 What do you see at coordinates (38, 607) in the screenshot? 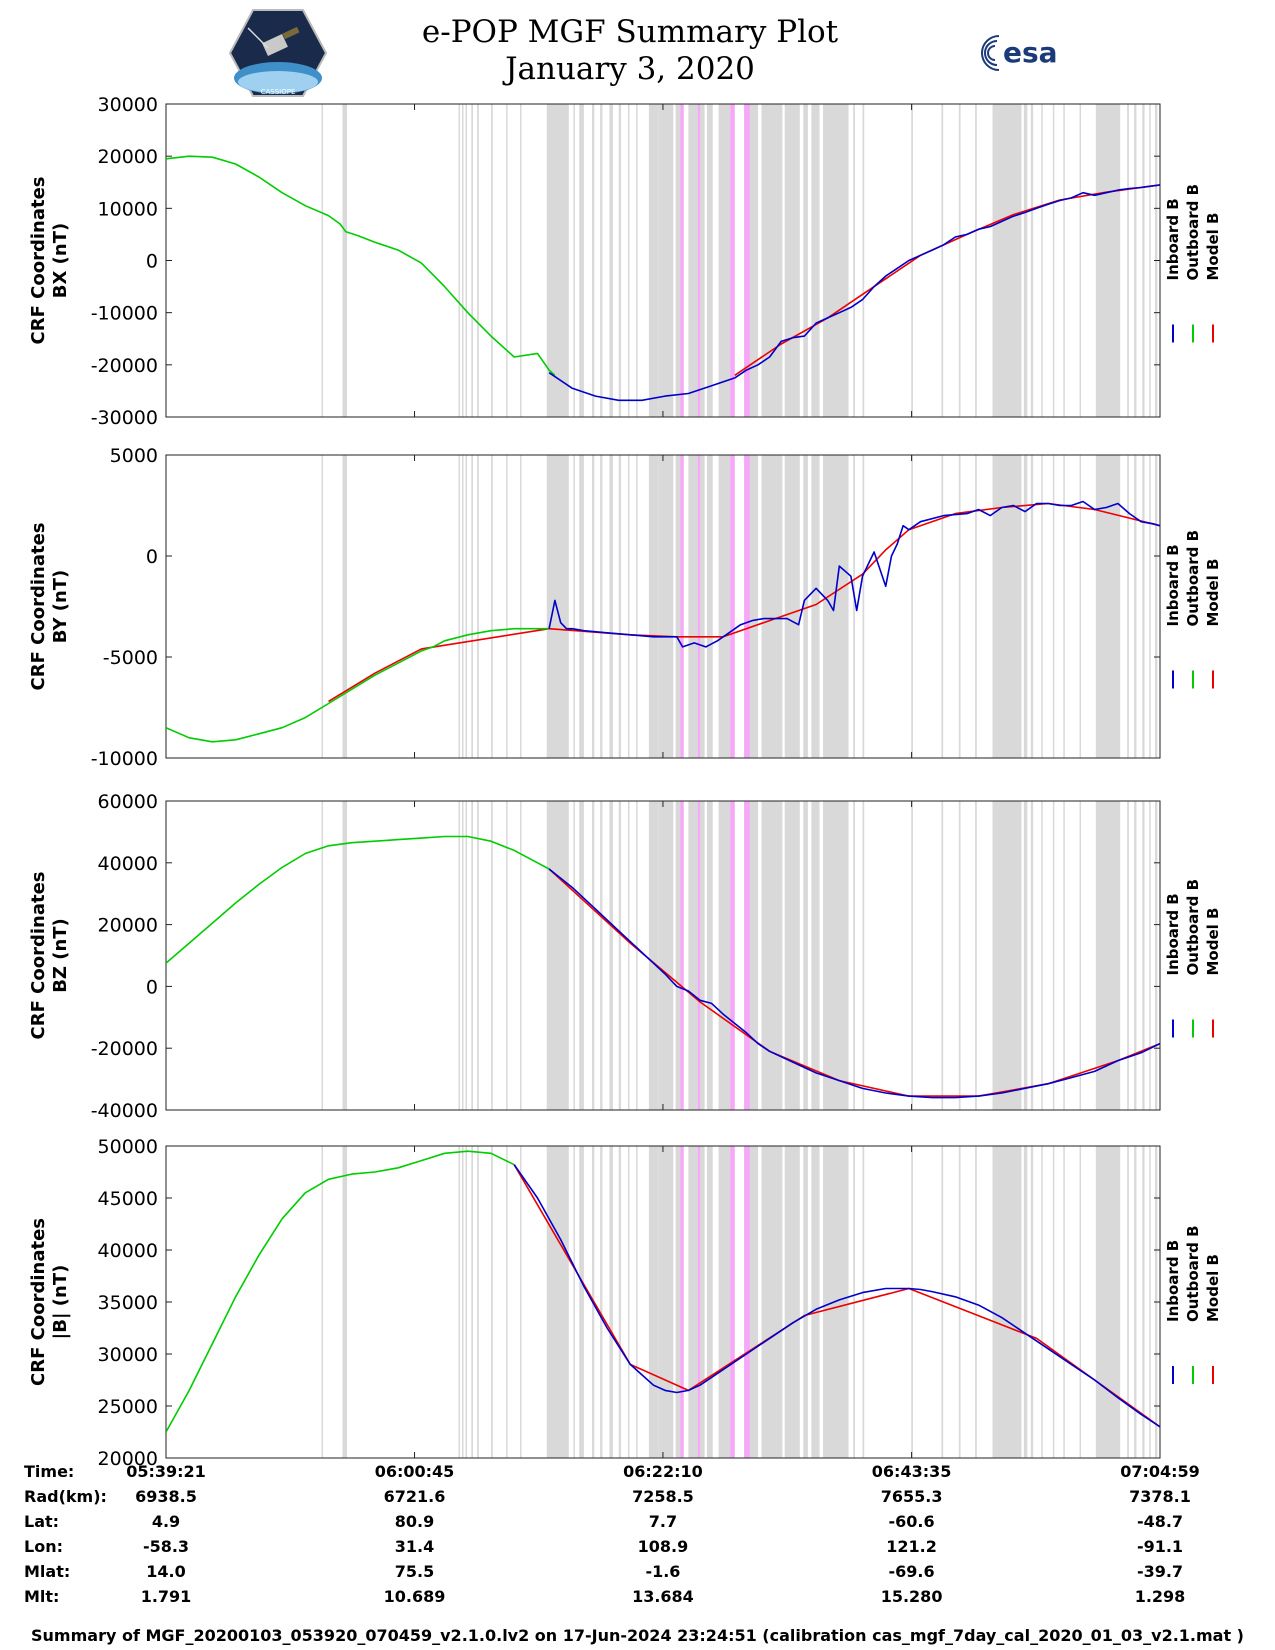
I see `y-axis-label-line1: CRF Coordinates` at bounding box center [38, 607].